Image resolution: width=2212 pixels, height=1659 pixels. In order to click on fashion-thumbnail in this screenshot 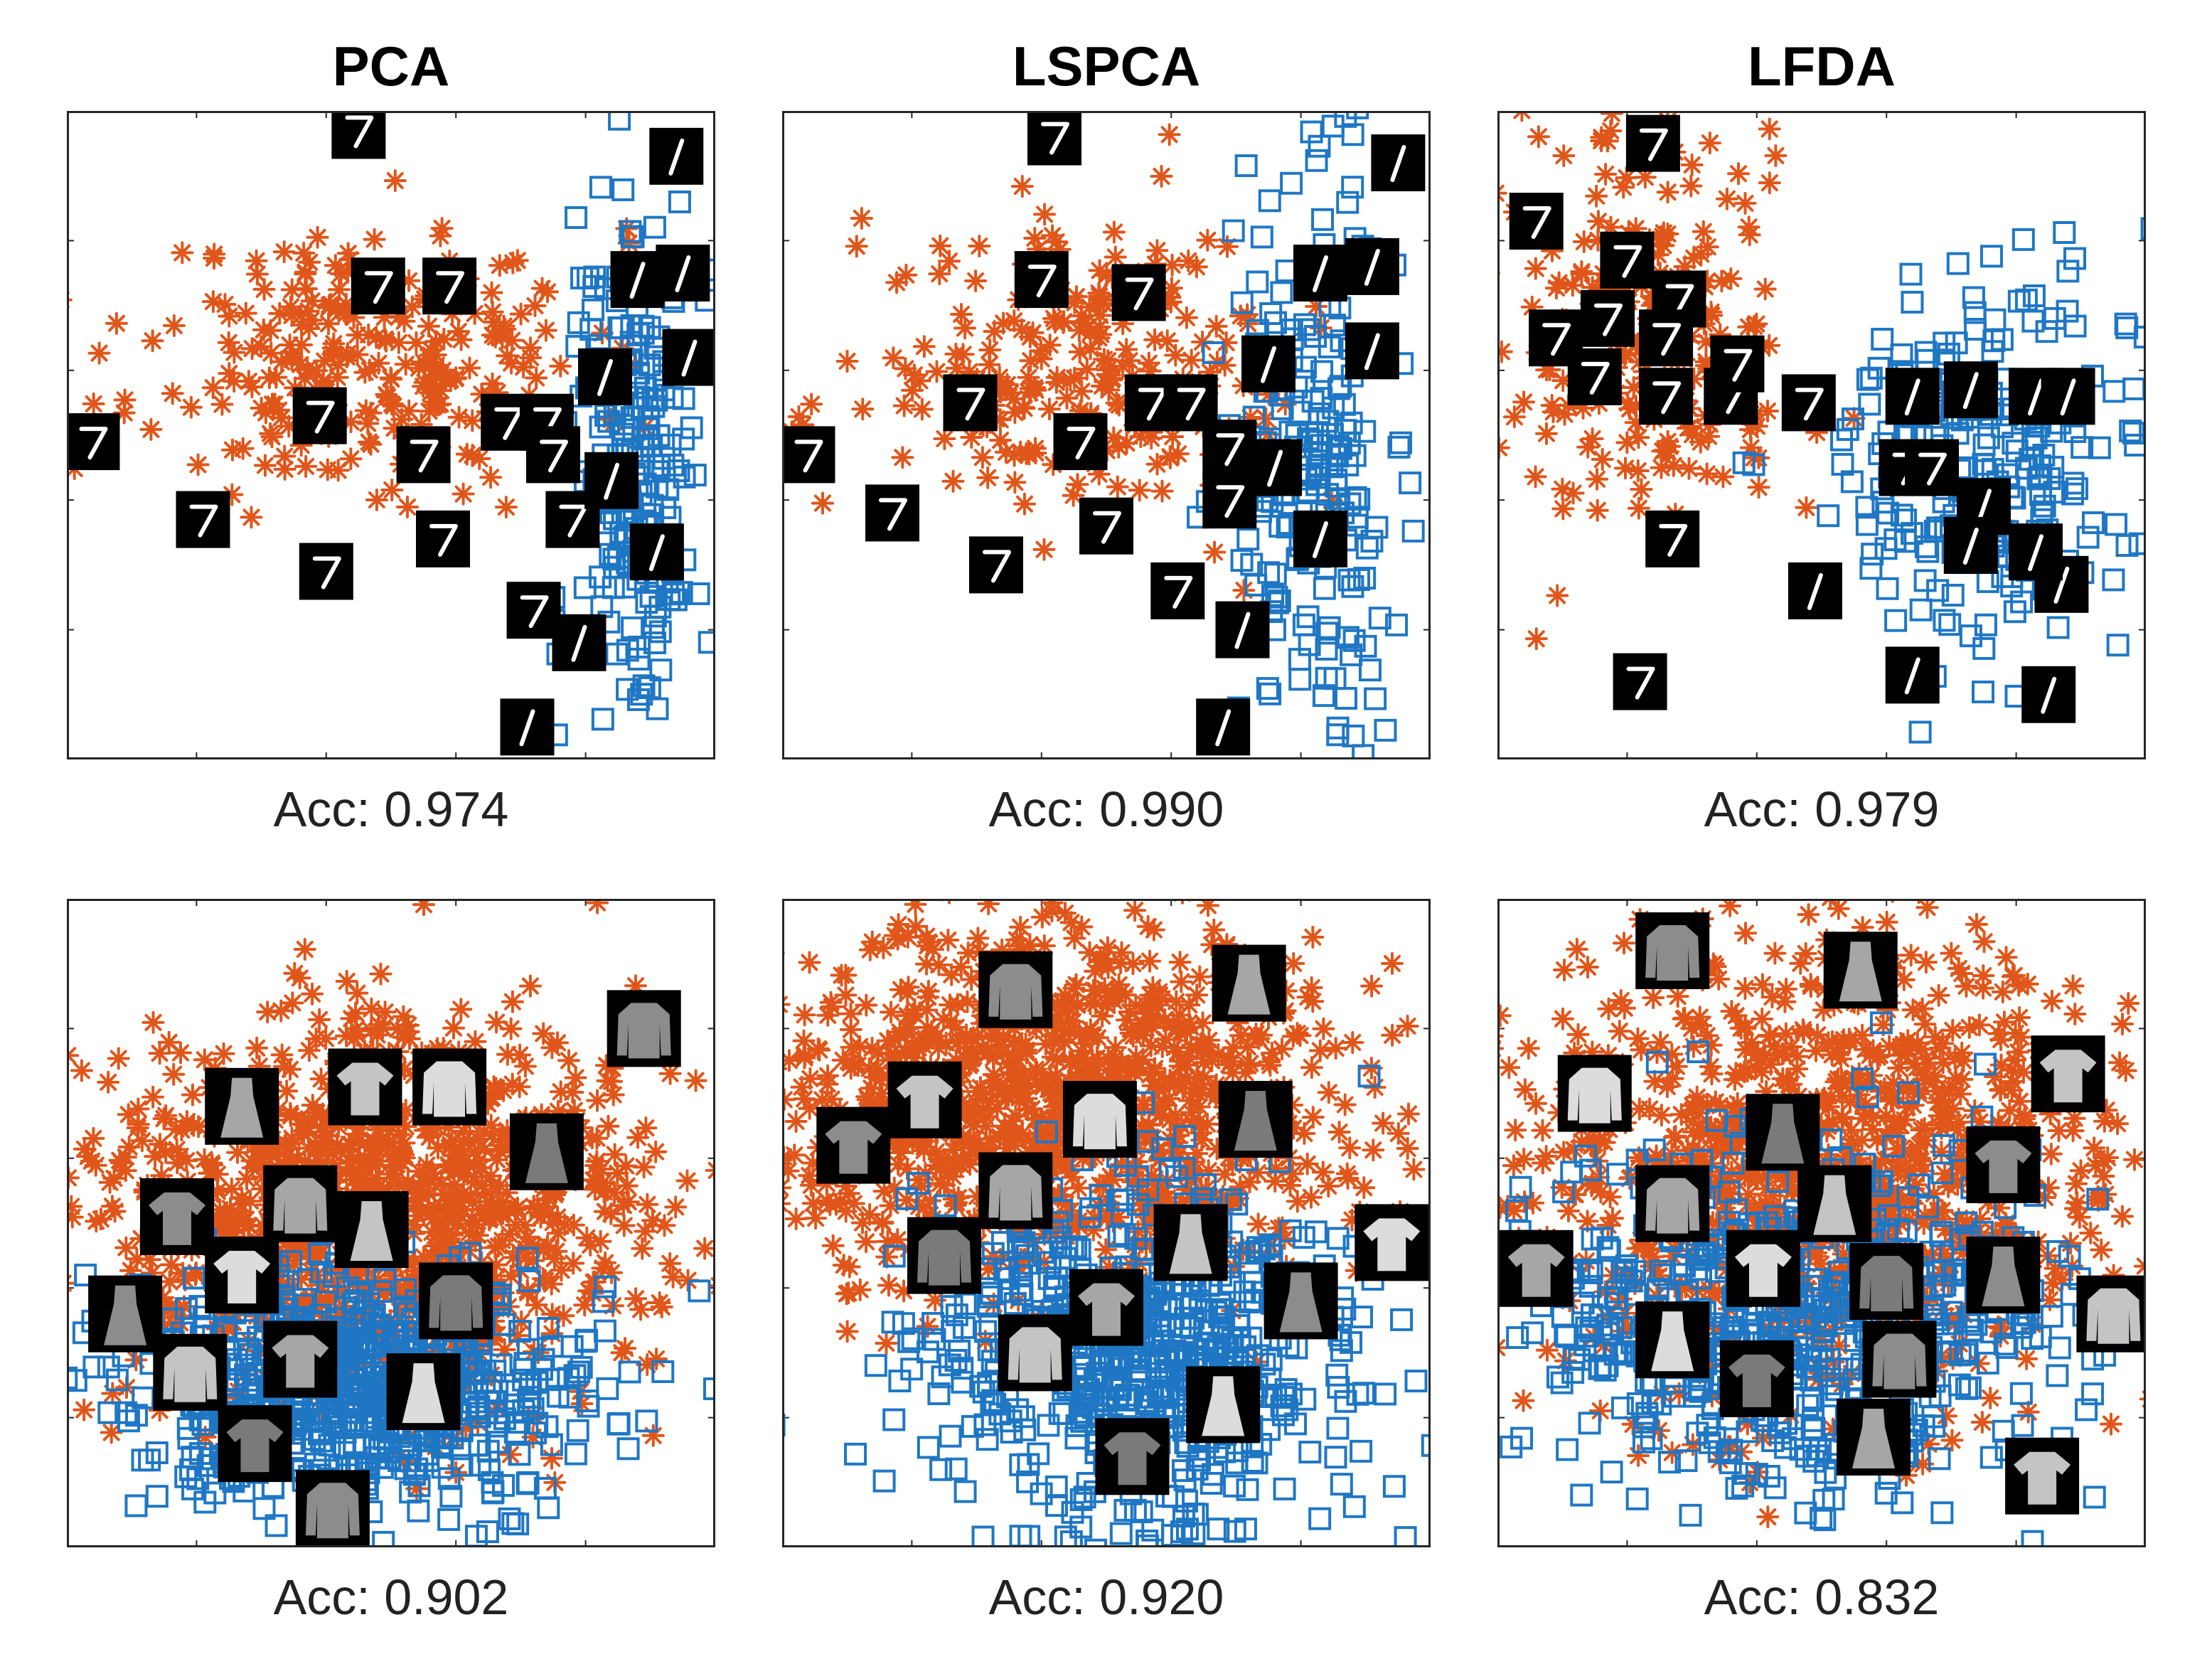, I will do `click(242, 1106)`.